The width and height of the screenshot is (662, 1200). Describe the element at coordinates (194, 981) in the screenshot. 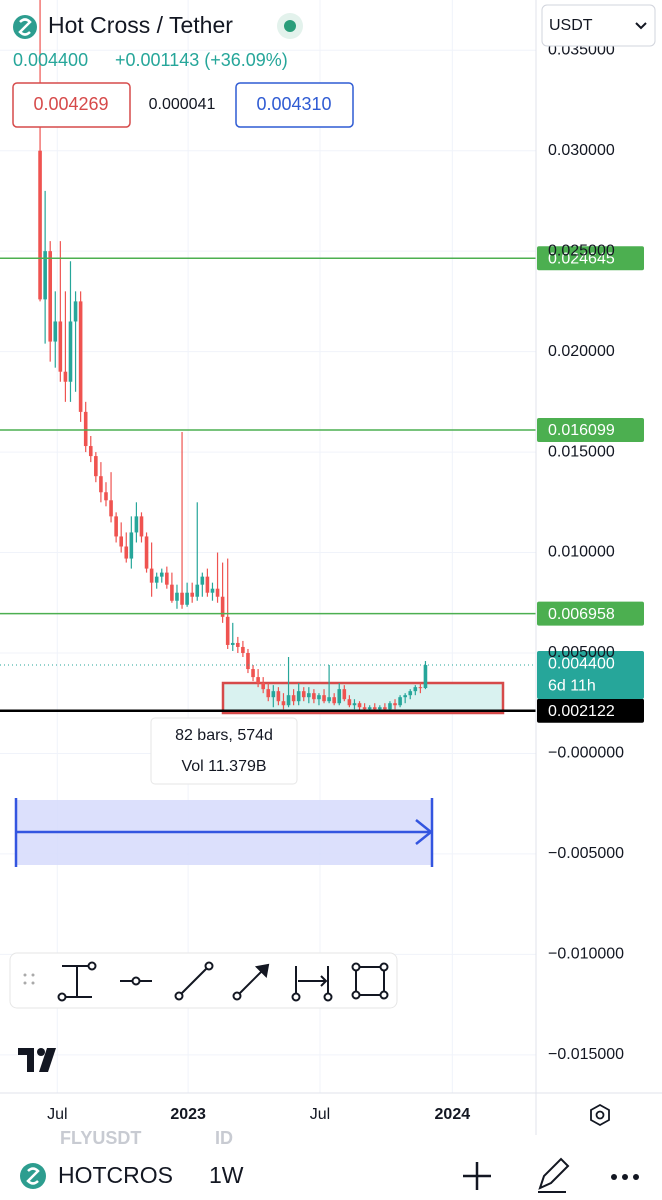

I see `tool-trendline` at that location.